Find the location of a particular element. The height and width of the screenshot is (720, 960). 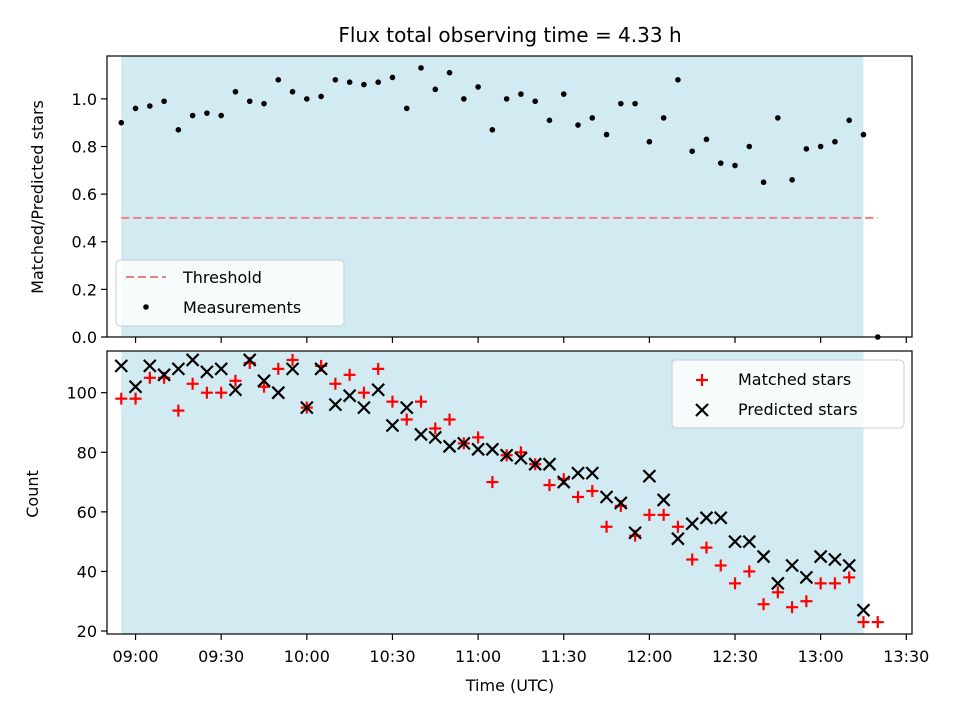

count-xtick-label: 09:30 is located at coordinates (221, 656).